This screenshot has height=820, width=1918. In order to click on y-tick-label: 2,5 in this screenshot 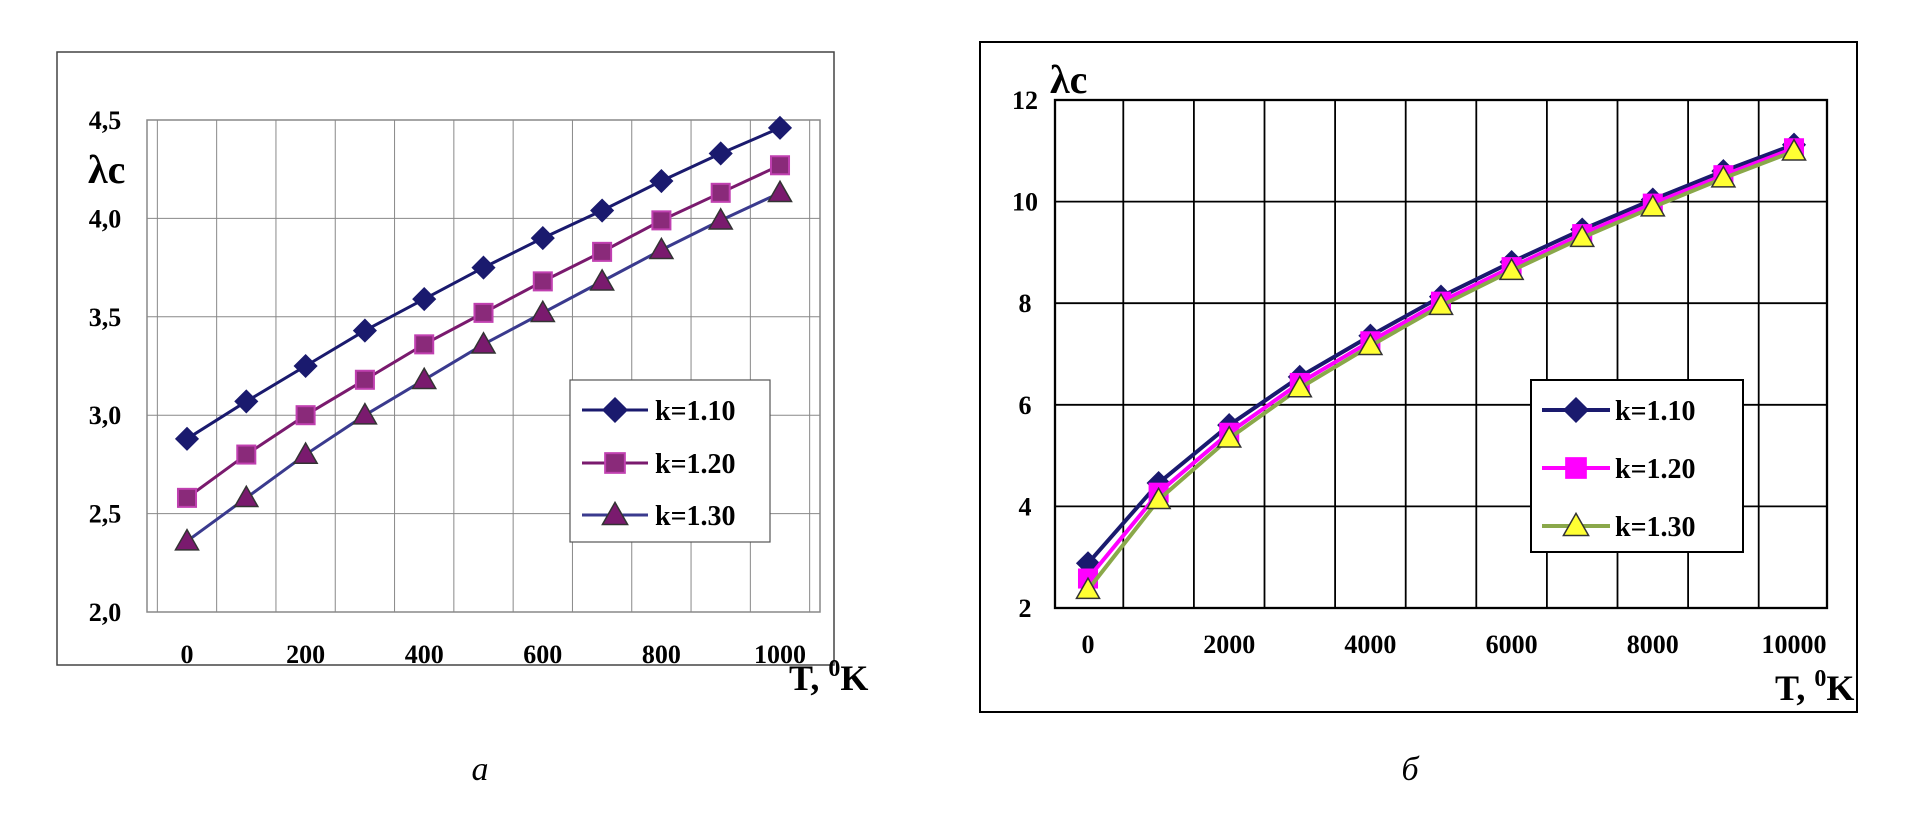, I will do `click(105, 514)`.